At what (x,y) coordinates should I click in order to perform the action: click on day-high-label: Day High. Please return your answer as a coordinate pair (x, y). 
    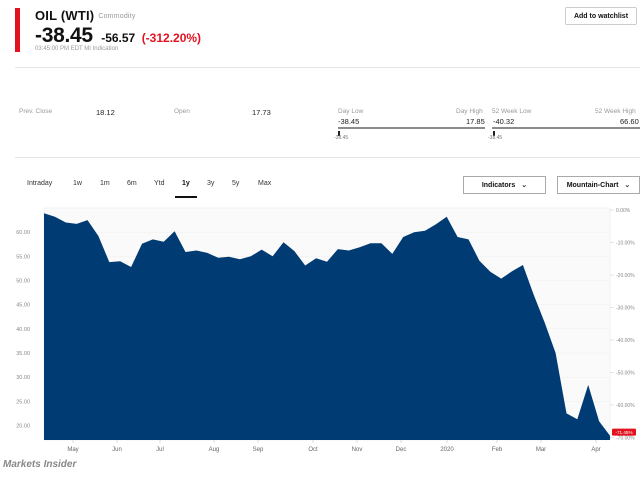
    Looking at the image, I should click on (469, 111).